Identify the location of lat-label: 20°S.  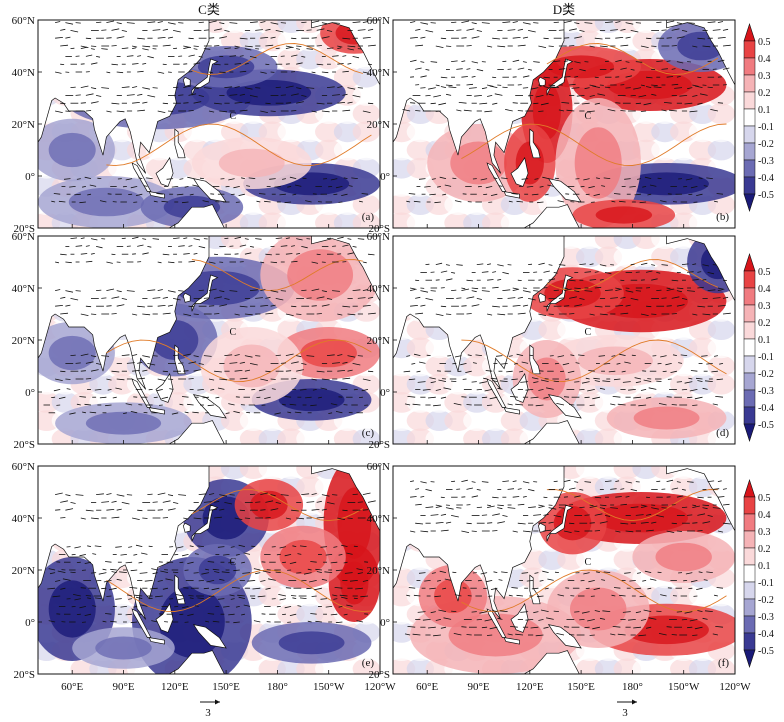
(379, 675).